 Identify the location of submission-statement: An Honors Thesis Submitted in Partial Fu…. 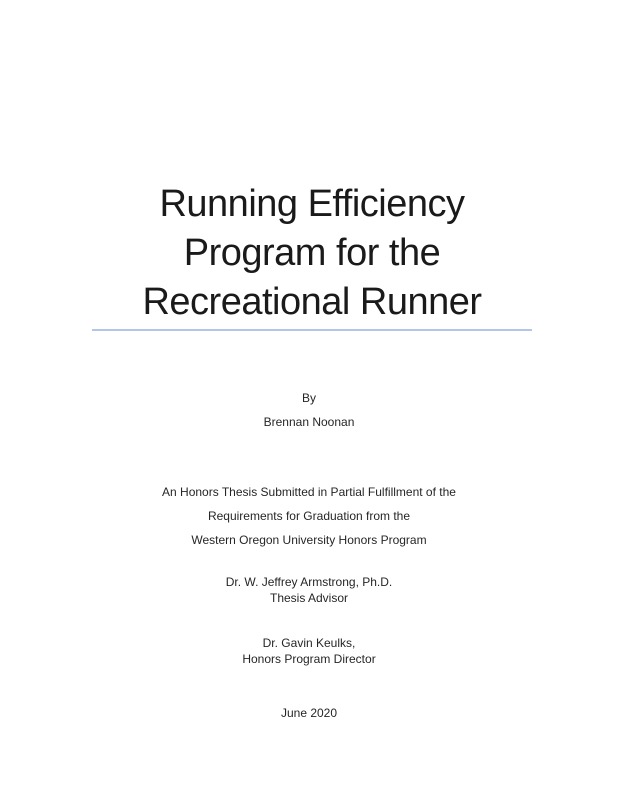
(309, 516).